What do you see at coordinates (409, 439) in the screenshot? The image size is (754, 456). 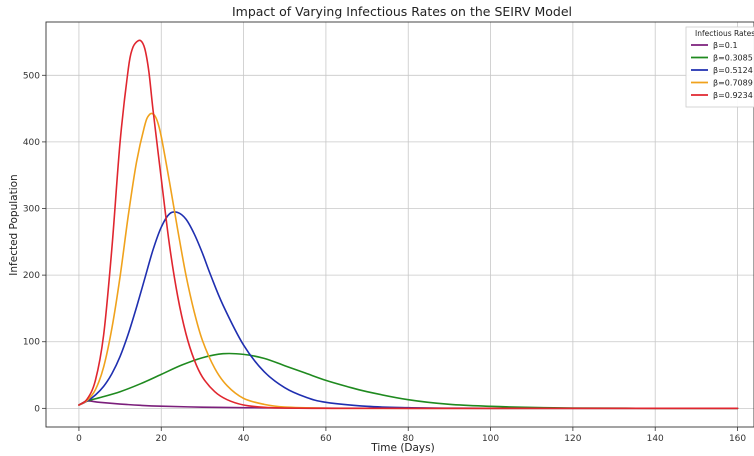 I see `x-tick-label: 80` at bounding box center [409, 439].